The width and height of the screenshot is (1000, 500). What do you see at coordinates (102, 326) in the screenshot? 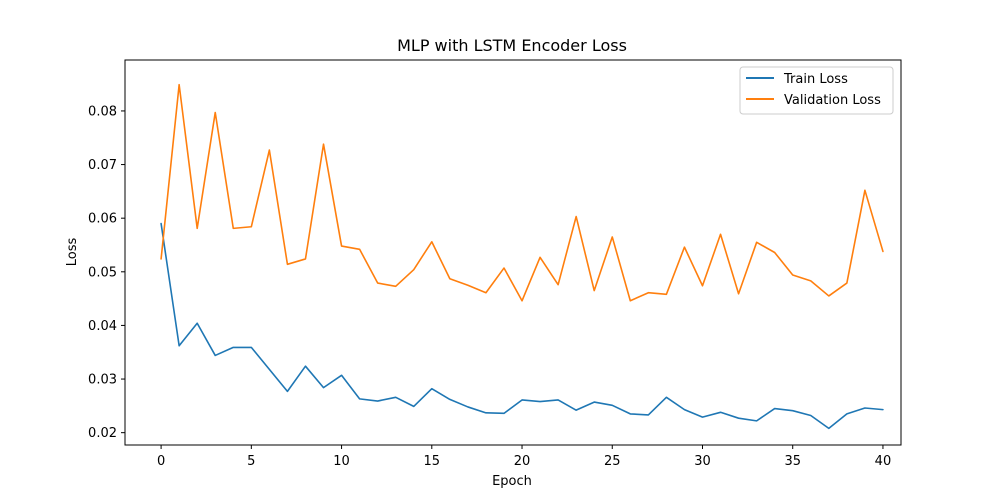
I see `y-tick-label: 0.04` at bounding box center [102, 326].